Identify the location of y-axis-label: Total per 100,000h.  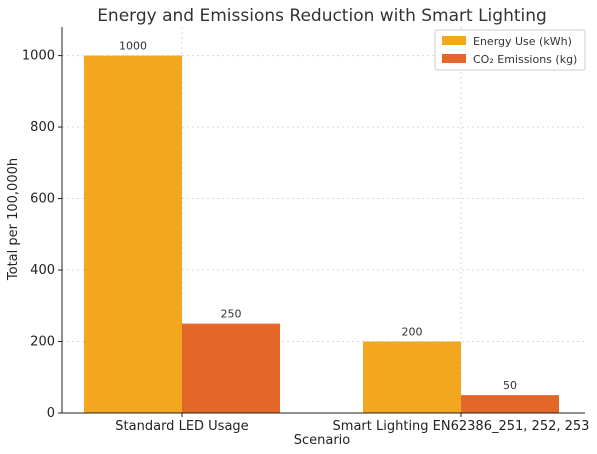
(13, 219).